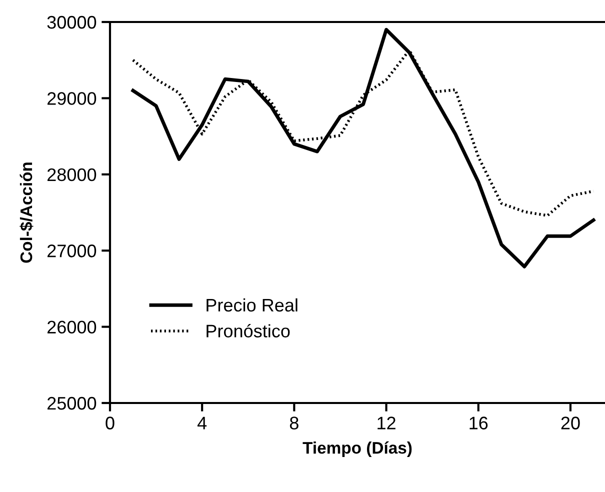 Image resolution: width=605 pixels, height=492 pixels. Describe the element at coordinates (387, 423) in the screenshot. I see `x-tick-label: 12` at that location.